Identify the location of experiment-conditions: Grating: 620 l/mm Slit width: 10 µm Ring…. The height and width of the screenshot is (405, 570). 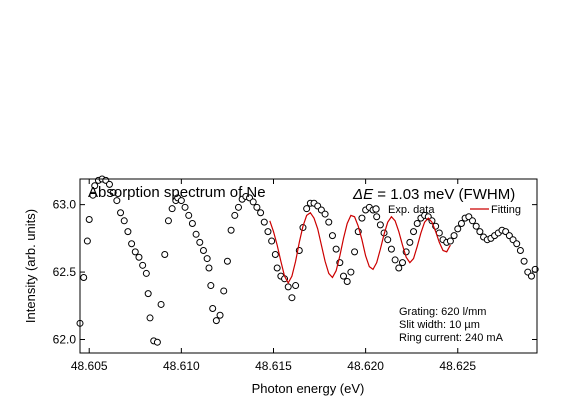
(451, 325).